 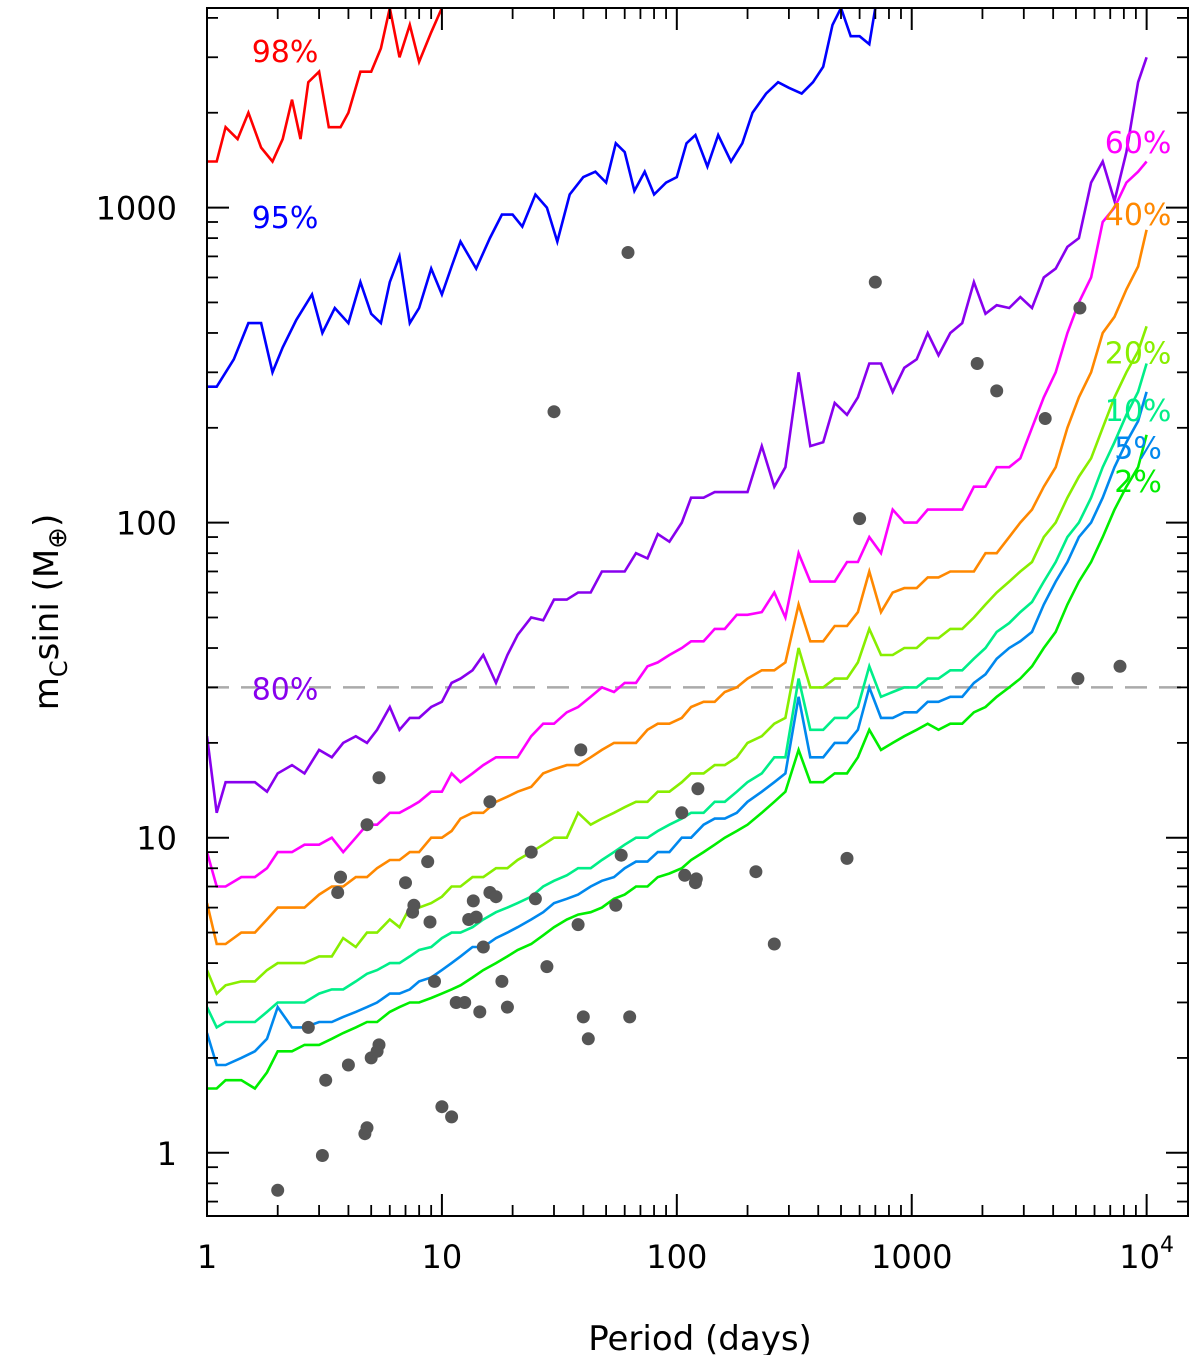 I want to click on series-label-2pct: 2%, so click(x=1138, y=482).